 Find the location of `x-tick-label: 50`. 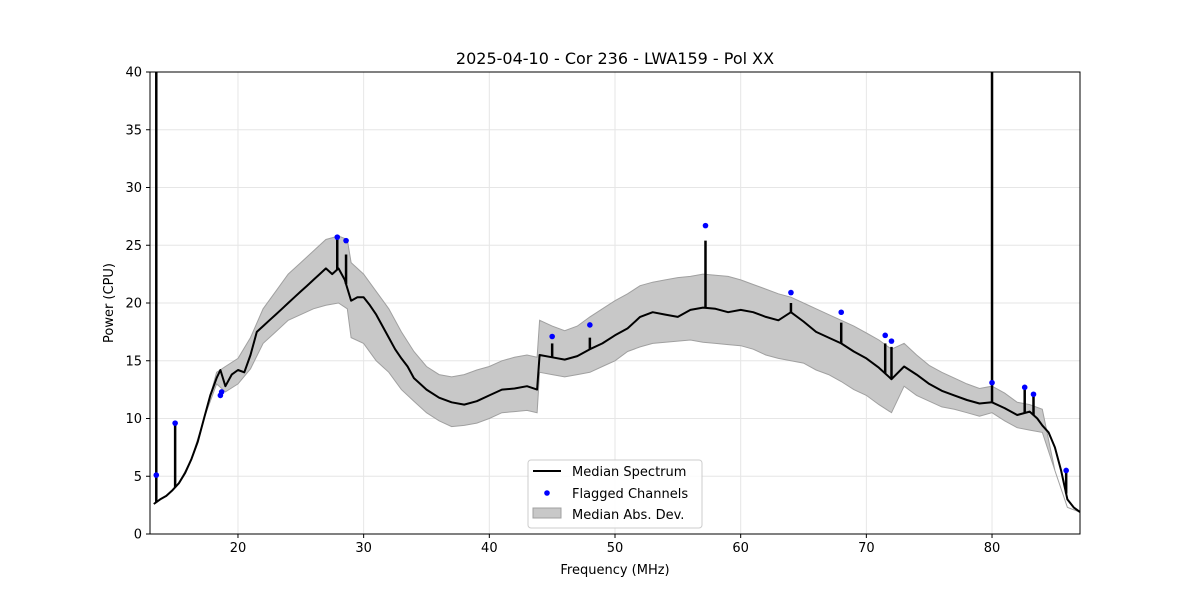

x-tick-label: 50 is located at coordinates (615, 548).